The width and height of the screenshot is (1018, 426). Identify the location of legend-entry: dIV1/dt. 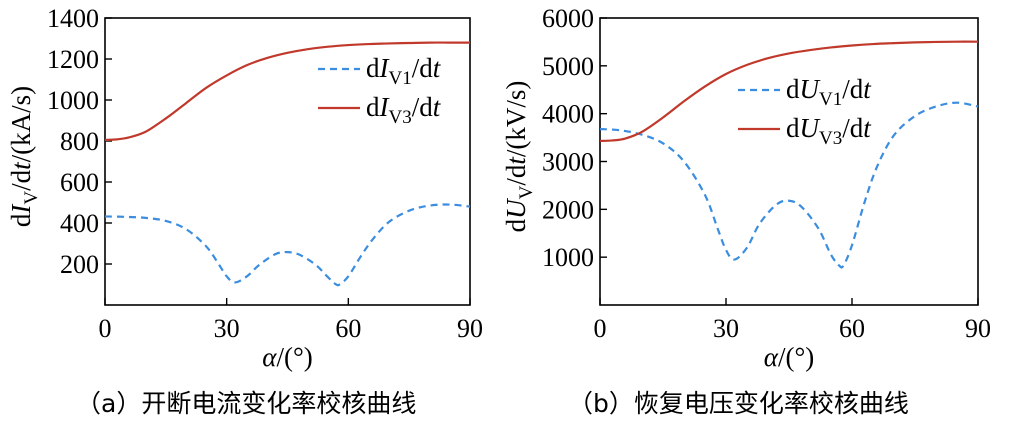
(404, 71).